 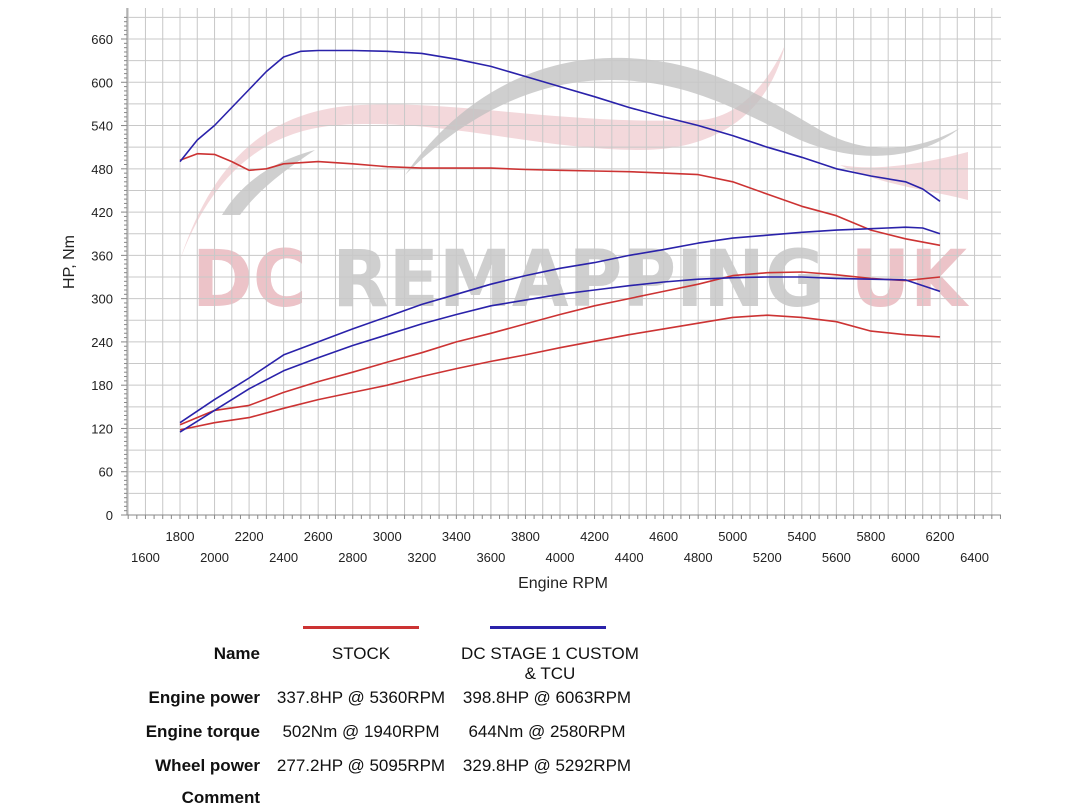 I want to click on legend-swatch-stage1, so click(x=548, y=627).